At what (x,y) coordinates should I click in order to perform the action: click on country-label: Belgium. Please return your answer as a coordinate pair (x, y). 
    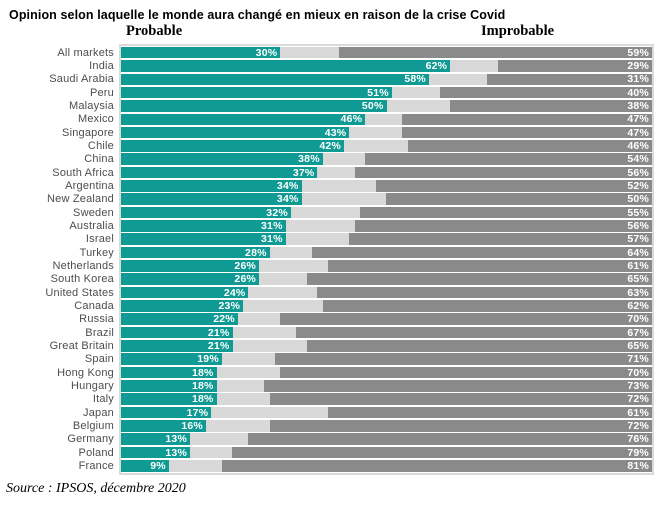
    Looking at the image, I should click on (93, 425).